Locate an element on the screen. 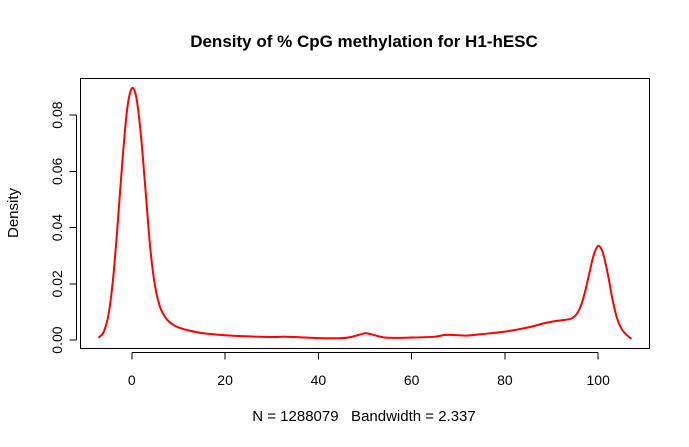  y-axis: 0.00 0.02 0.04 0.06 0.08 is located at coordinates (63, 227).